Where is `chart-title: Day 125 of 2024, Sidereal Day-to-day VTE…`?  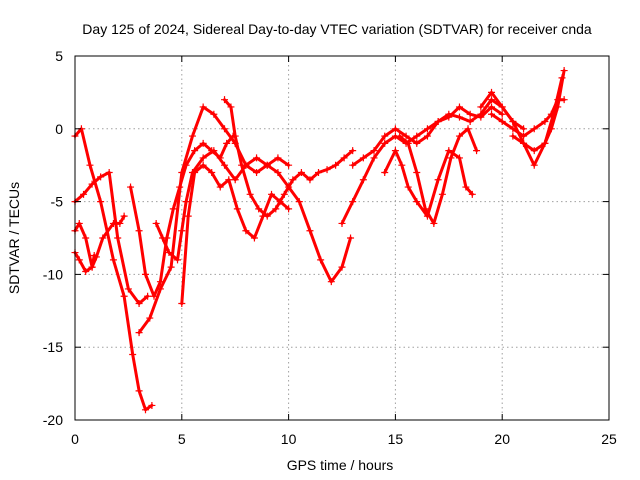 chart-title: Day 125 of 2024, Sidereal Day-to-day VTE… is located at coordinates (337, 29).